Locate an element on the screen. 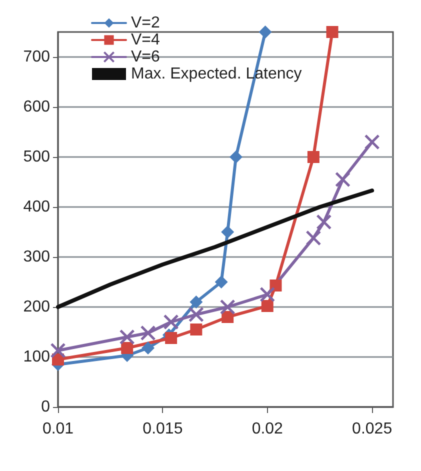 Image resolution: width=421 pixels, height=471 pixels. legend-label: V=2 is located at coordinates (145, 23).